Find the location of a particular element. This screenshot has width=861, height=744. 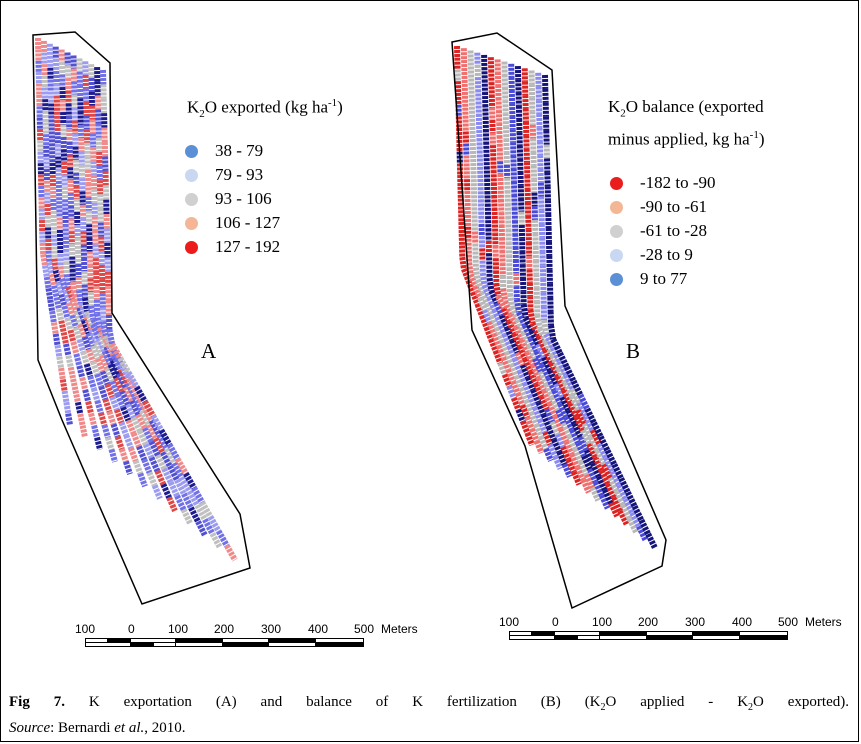

scale-tick-label: 200 is located at coordinates (648, 622).